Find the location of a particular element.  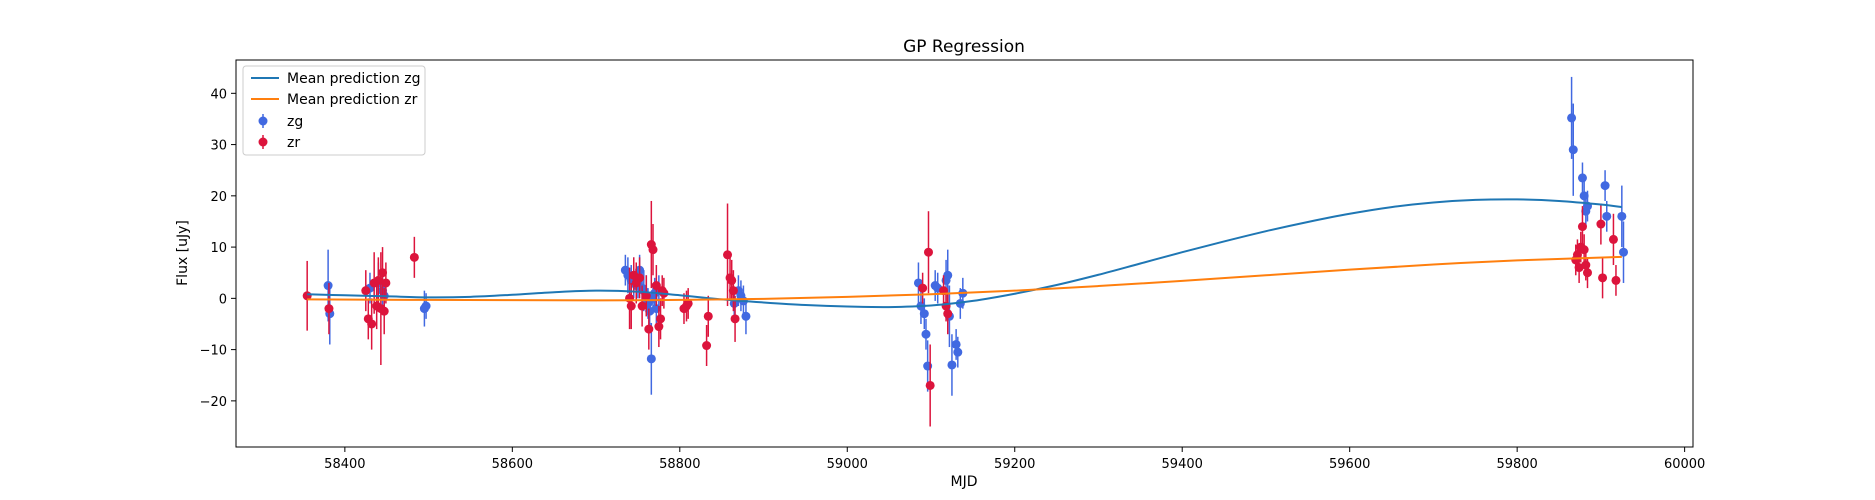

y-tick-label--10: −10 is located at coordinates (213, 351).